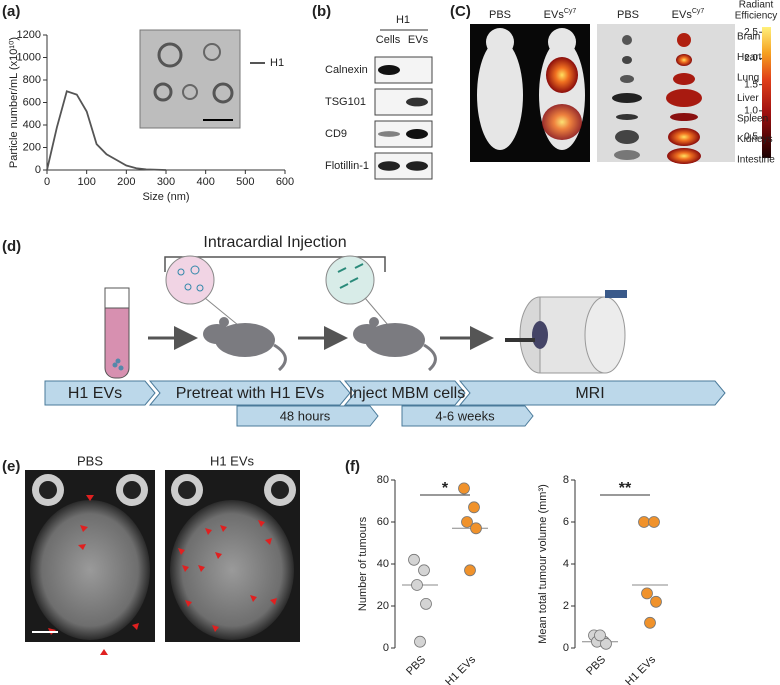 This screenshot has height=685, width=780. I want to click on cell-line-label: H1, so click(403, 20).